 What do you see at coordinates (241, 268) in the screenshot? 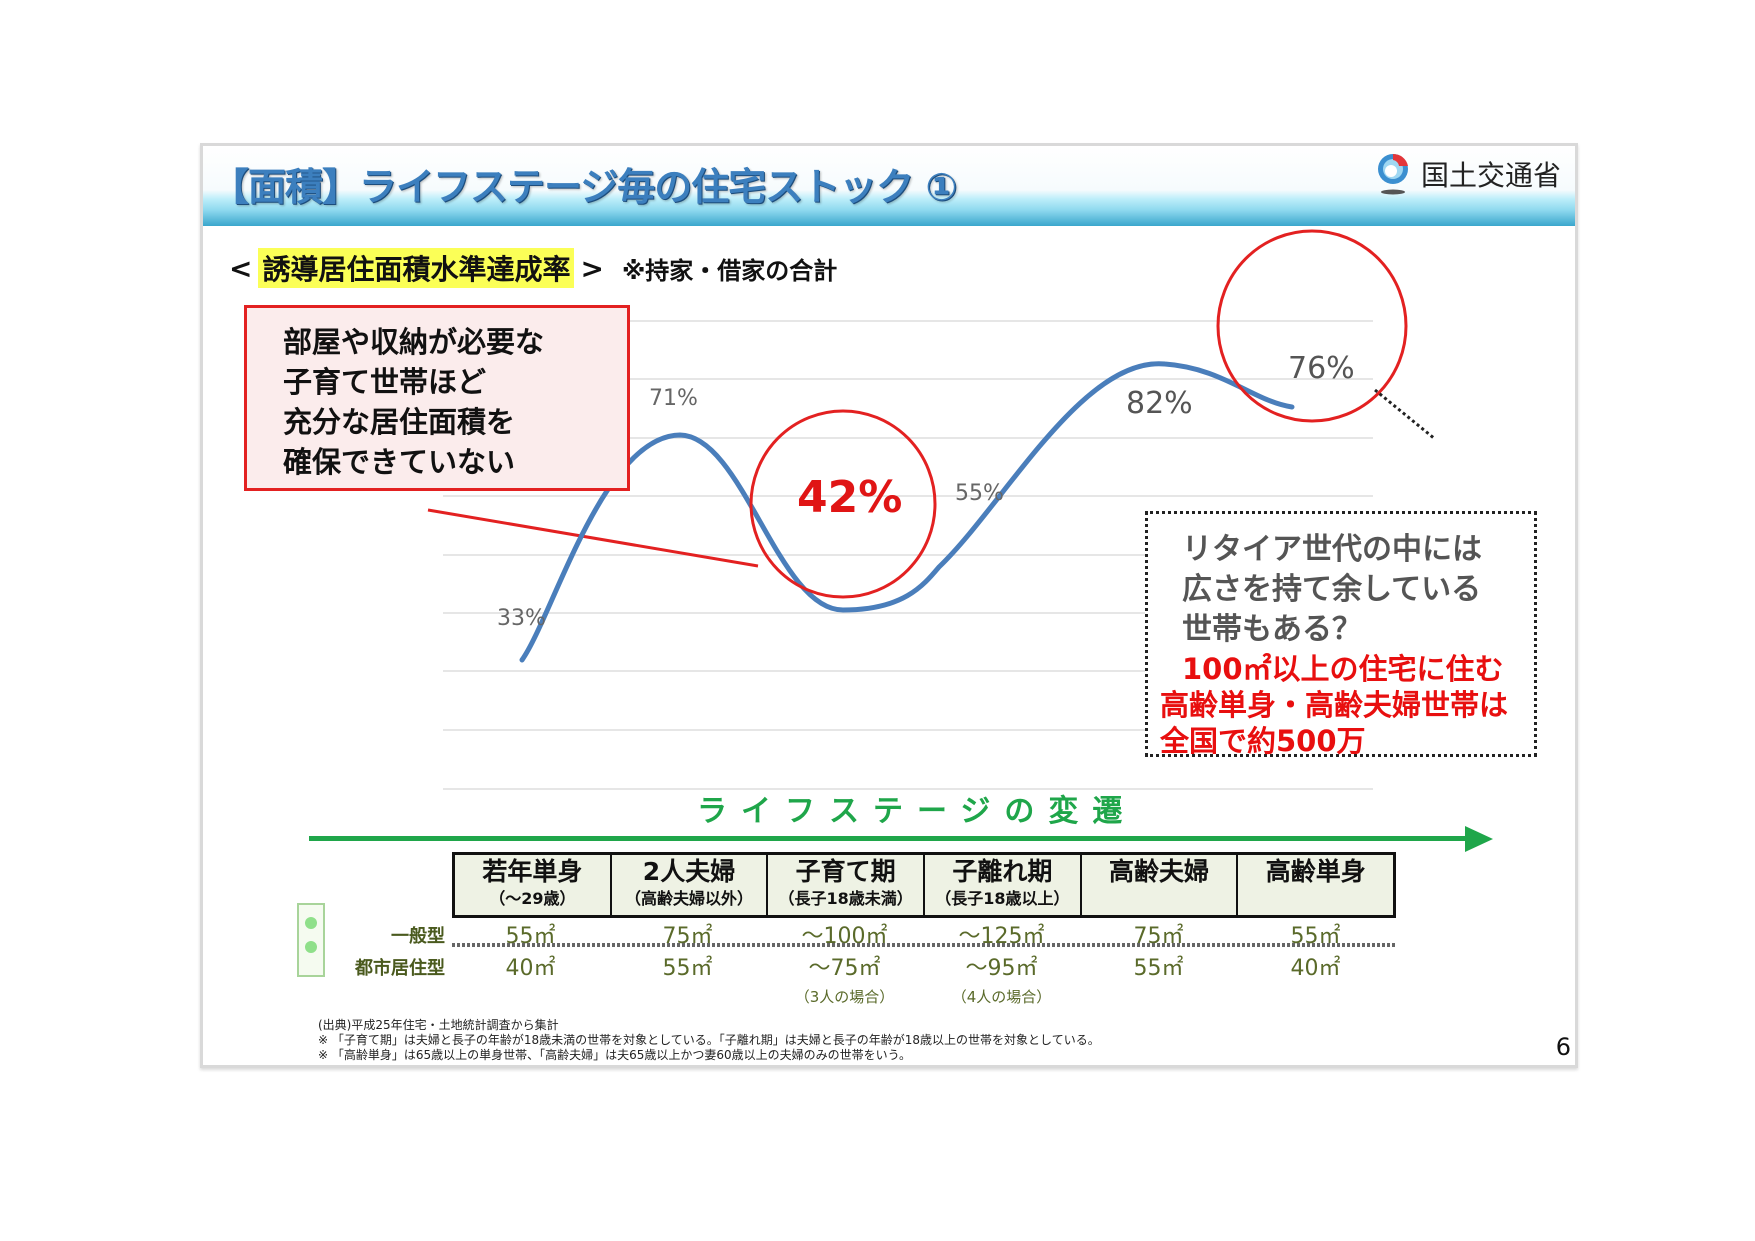
I see `bracket-open: <` at bounding box center [241, 268].